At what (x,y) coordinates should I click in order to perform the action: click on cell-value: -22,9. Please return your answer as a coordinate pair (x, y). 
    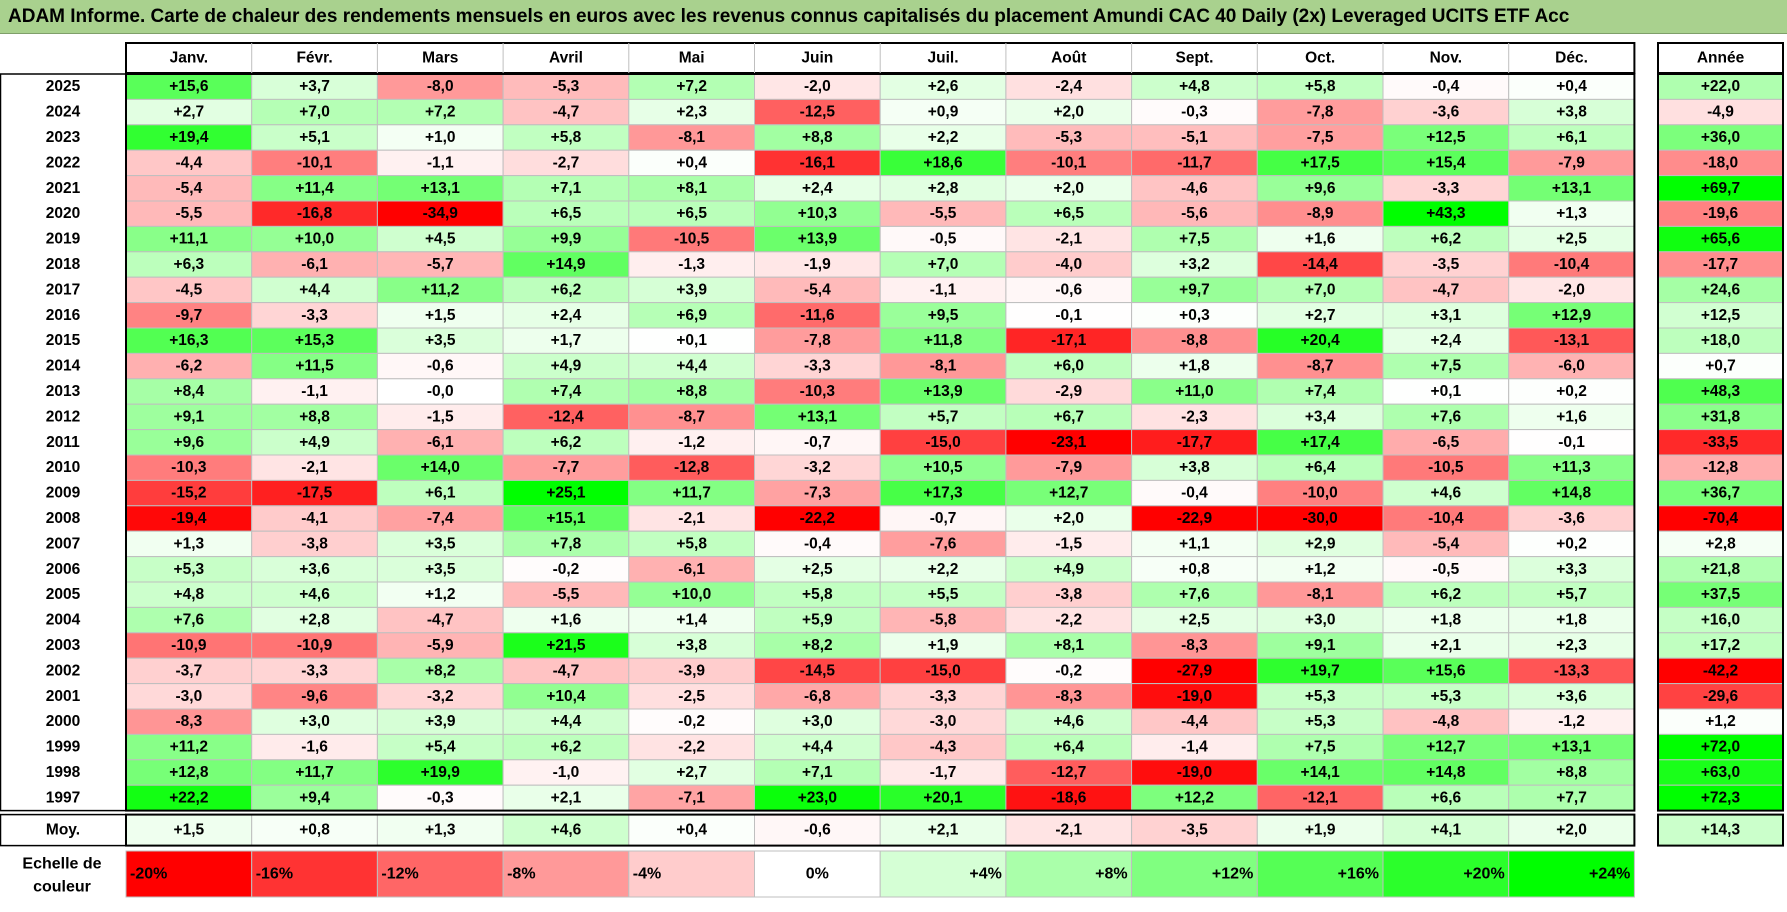
    Looking at the image, I should click on (1195, 518).